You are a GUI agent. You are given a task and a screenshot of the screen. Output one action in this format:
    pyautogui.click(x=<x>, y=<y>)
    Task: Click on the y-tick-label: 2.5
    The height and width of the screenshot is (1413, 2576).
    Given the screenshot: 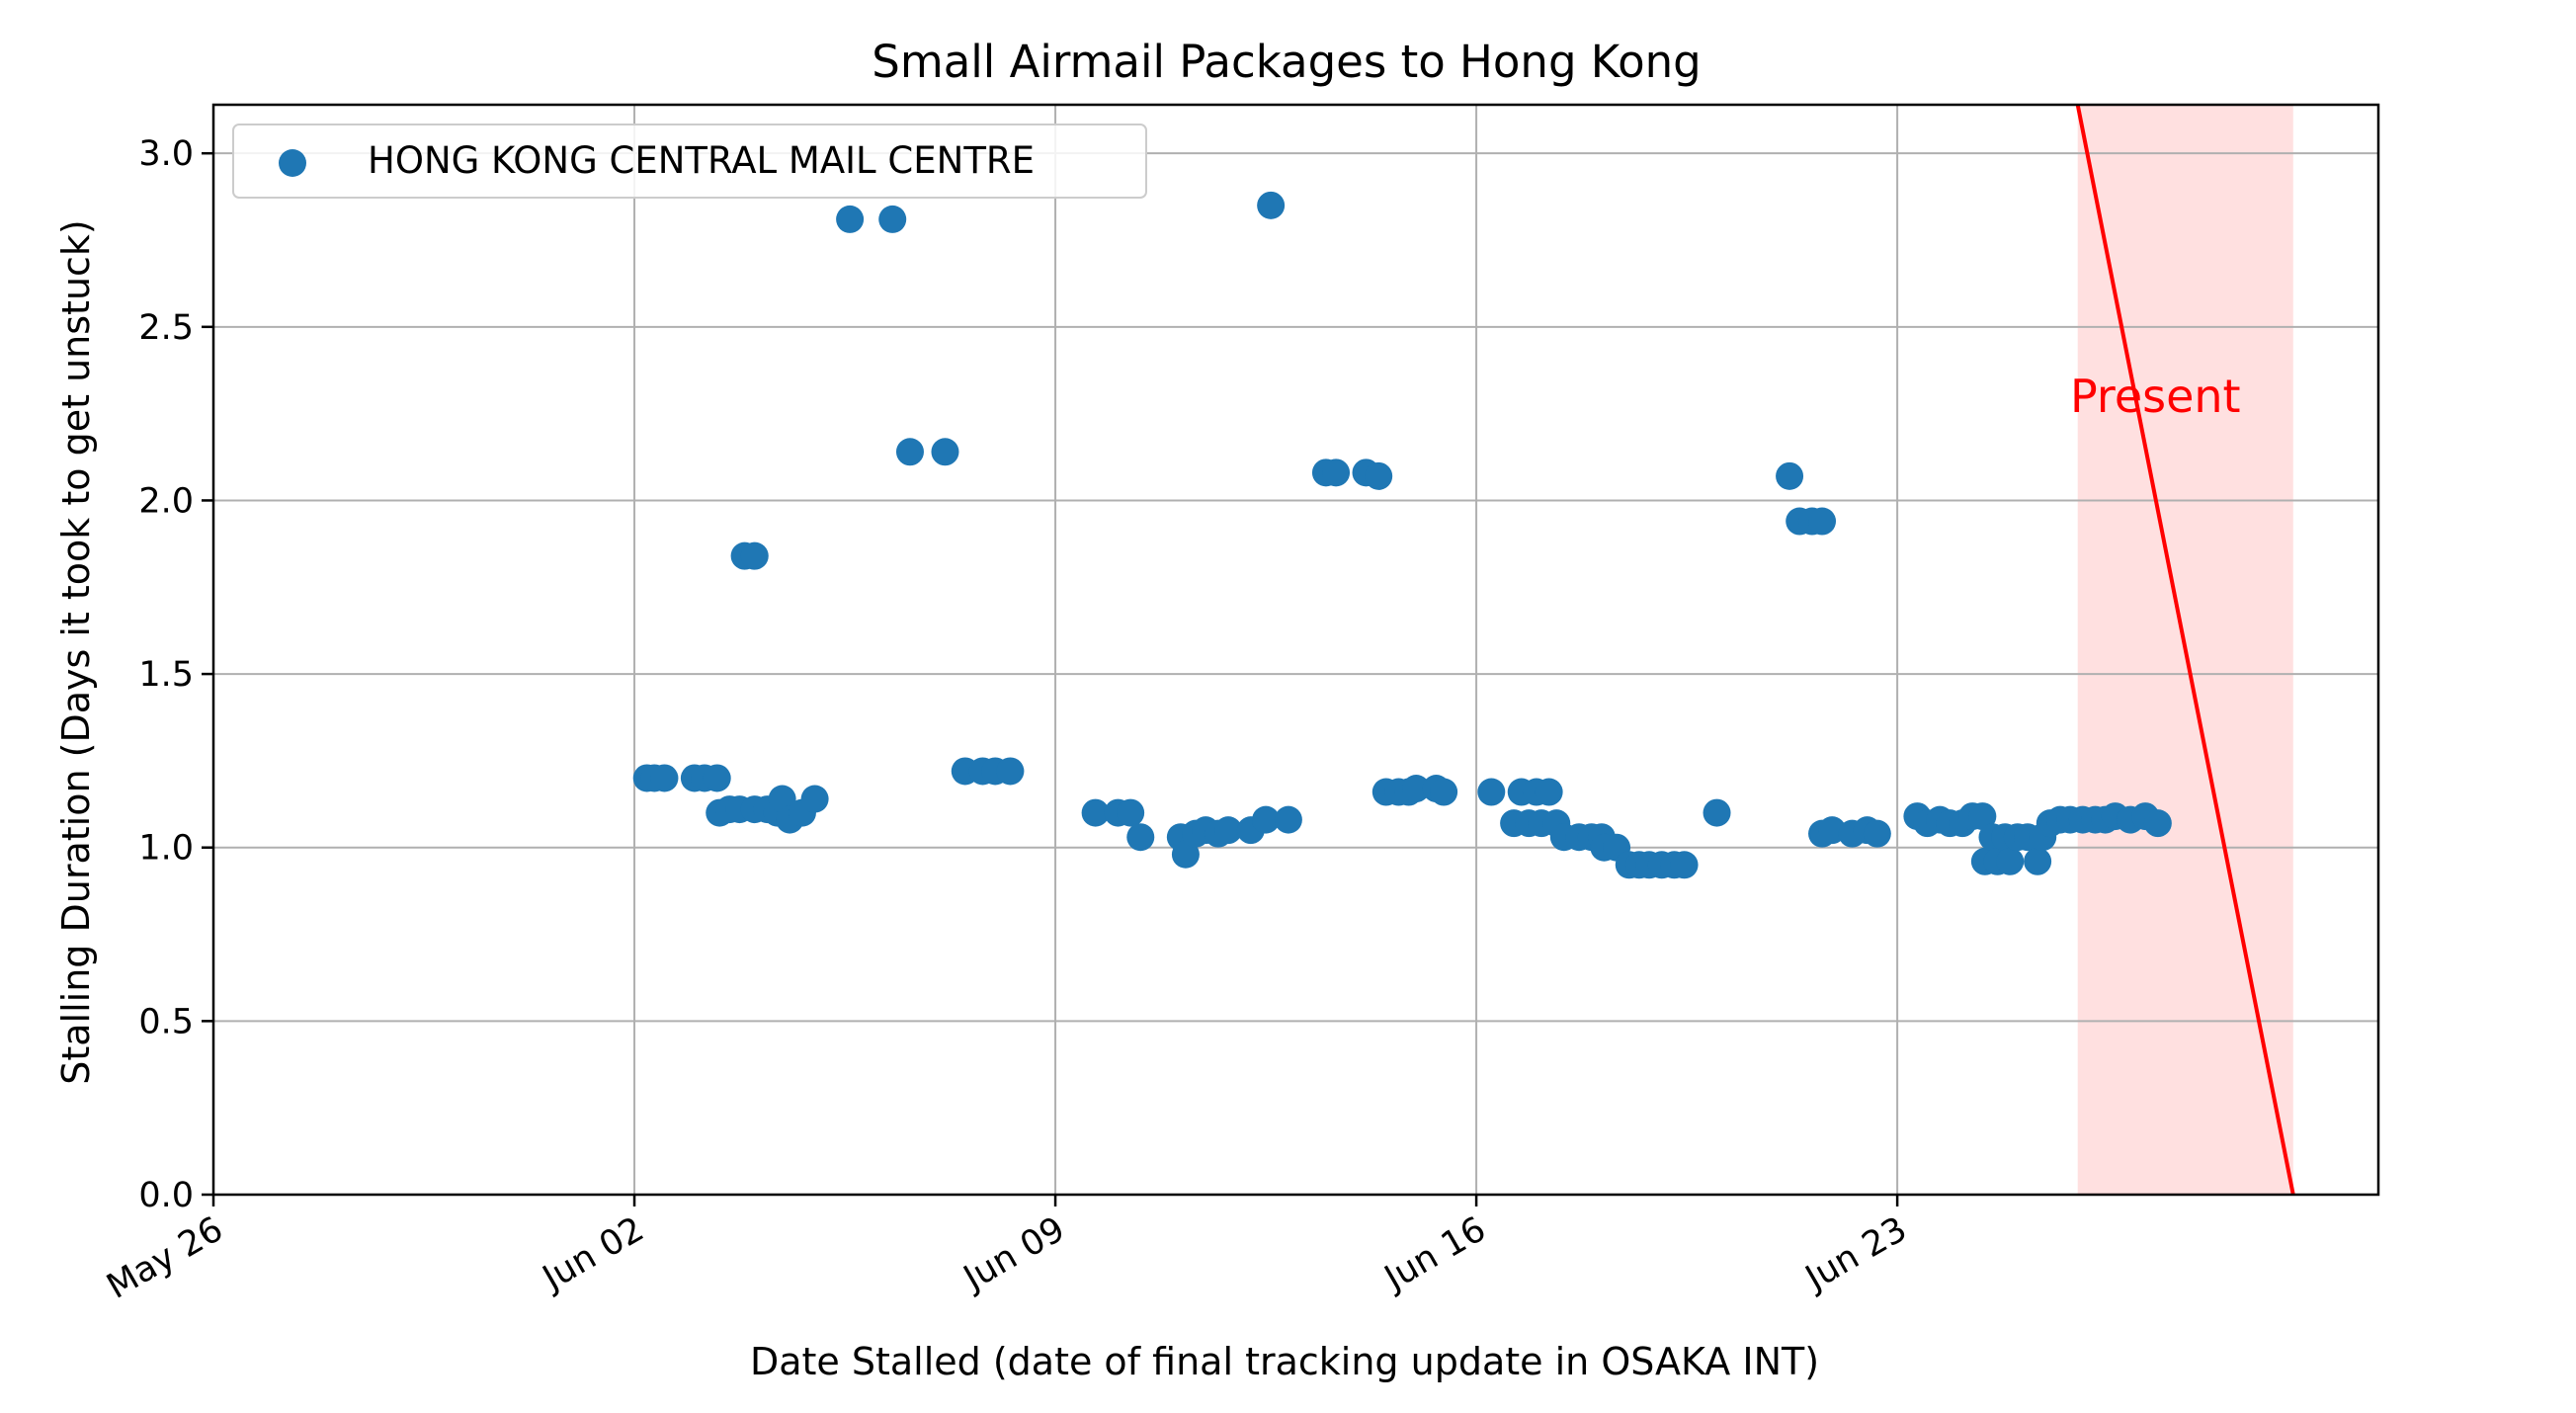 What is the action you would take?
    pyautogui.click(x=166, y=328)
    